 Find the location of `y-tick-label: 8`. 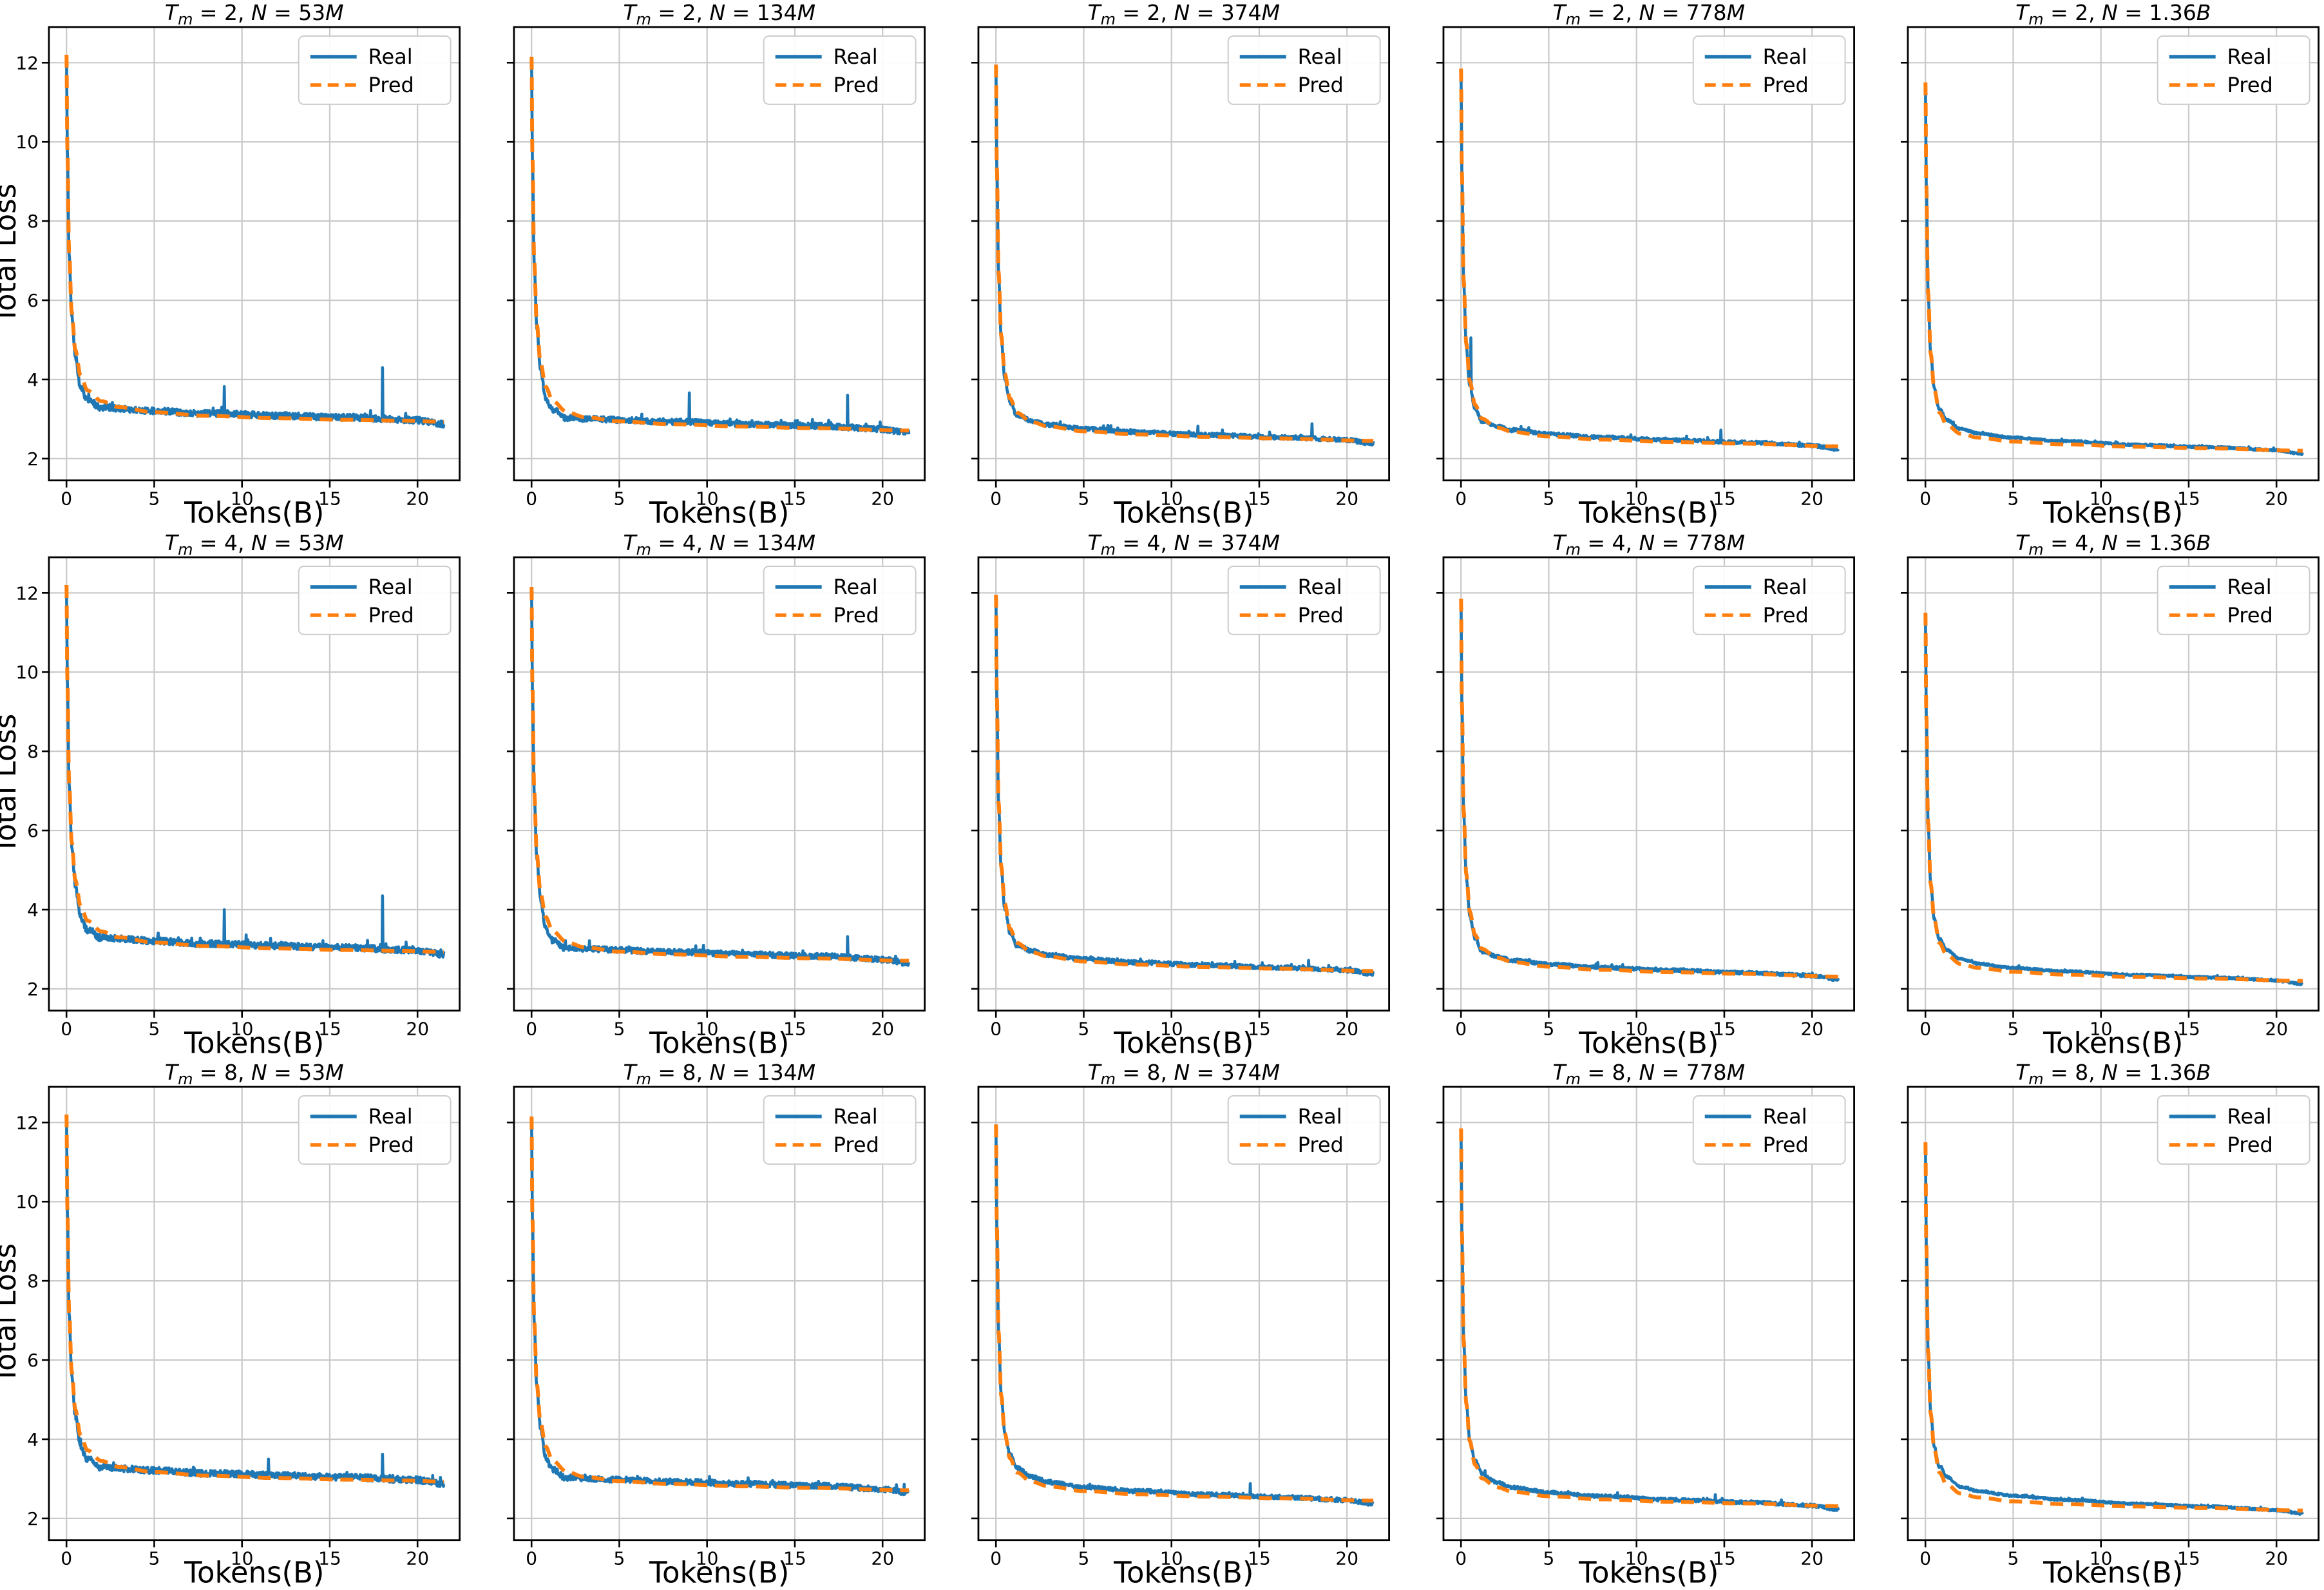

y-tick-label: 8 is located at coordinates (33, 221).